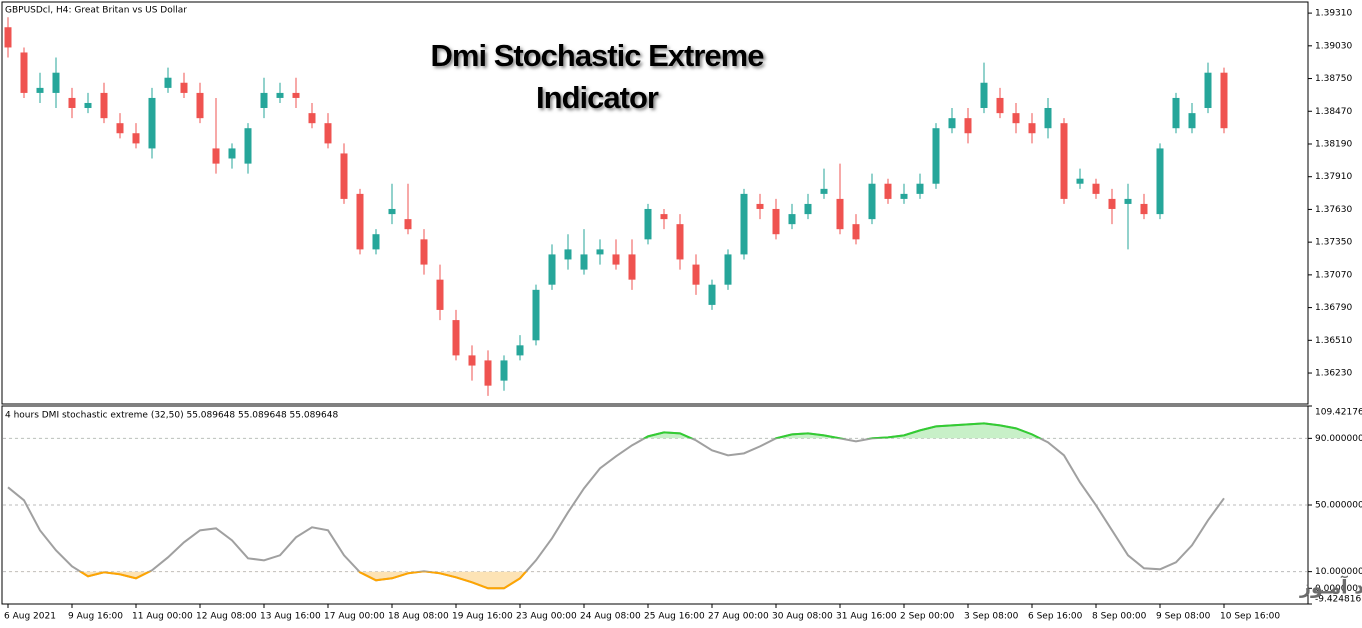 This screenshot has height=628, width=1362. What do you see at coordinates (1333, 14) in the screenshot?
I see `y-tick-label: 1.39310` at bounding box center [1333, 14].